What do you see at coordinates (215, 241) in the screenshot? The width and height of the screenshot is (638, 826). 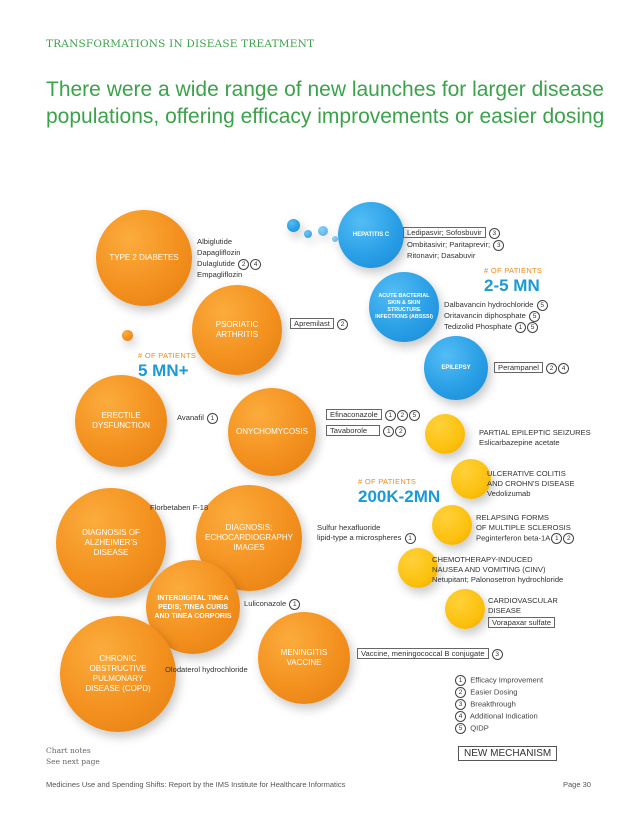 I see `drug-label: Albiglutide` at bounding box center [215, 241].